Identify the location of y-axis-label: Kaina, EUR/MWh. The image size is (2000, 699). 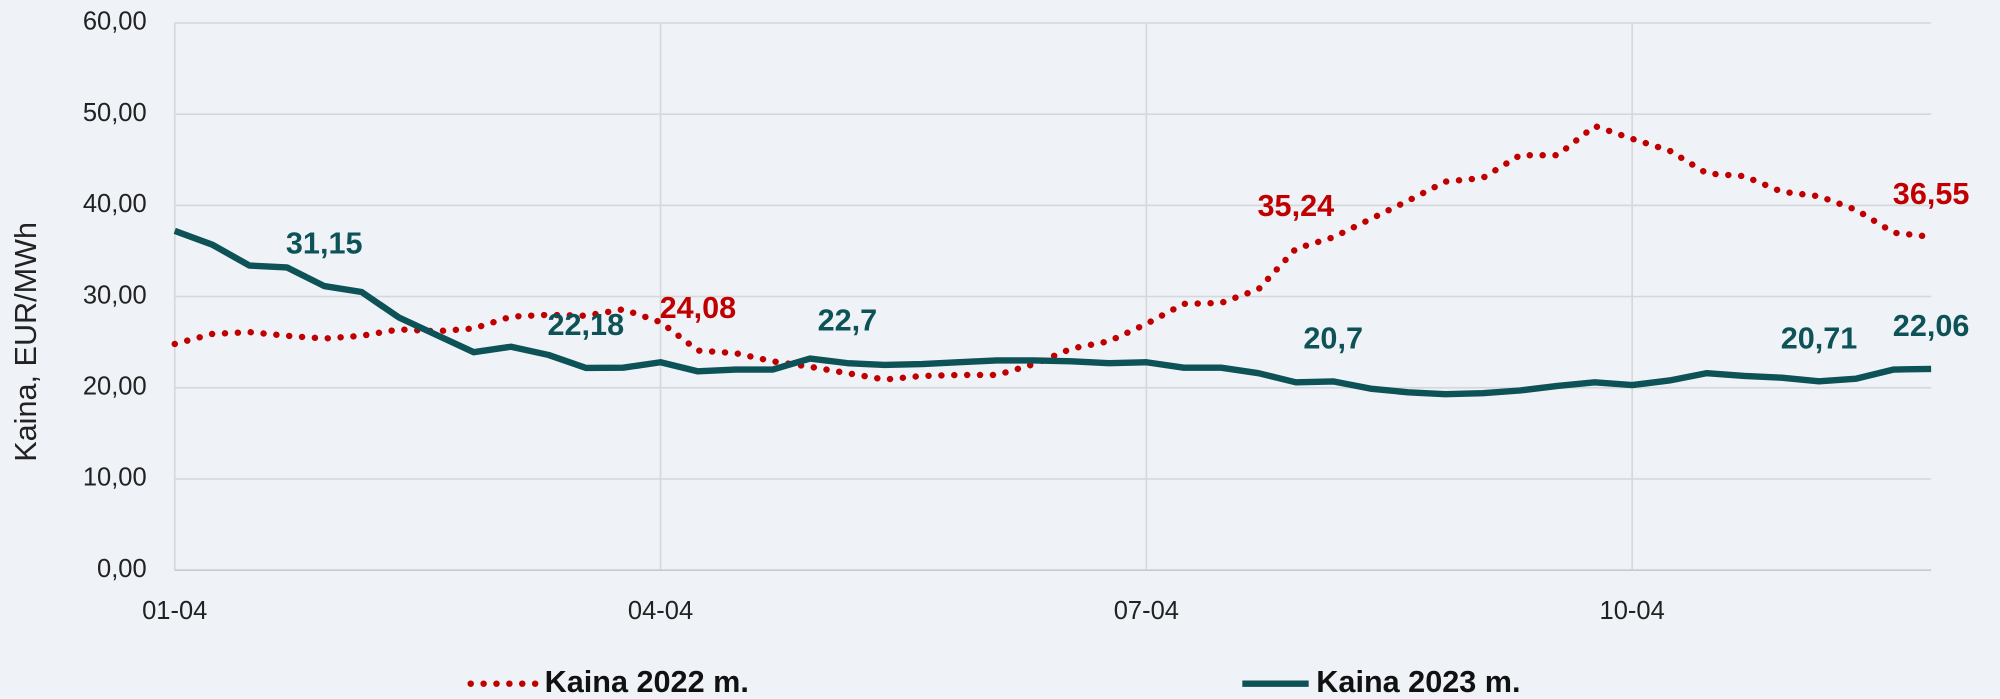
(26, 342).